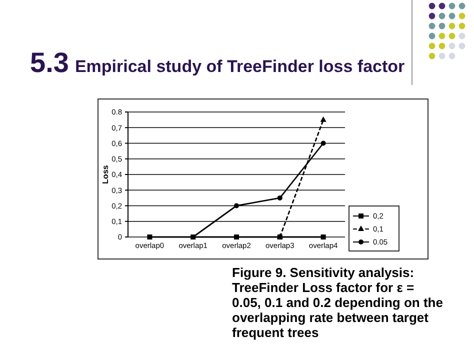 The width and height of the screenshot is (474, 355). Describe the element at coordinates (218, 62) in the screenshot. I see `chart-title: 5.3 Empirical study of TreeFinder loss factor` at that location.